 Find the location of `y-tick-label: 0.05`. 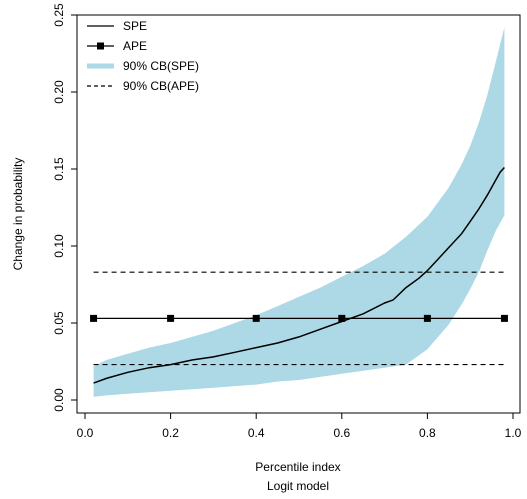

y-tick-label: 0.05 is located at coordinates (59, 323).